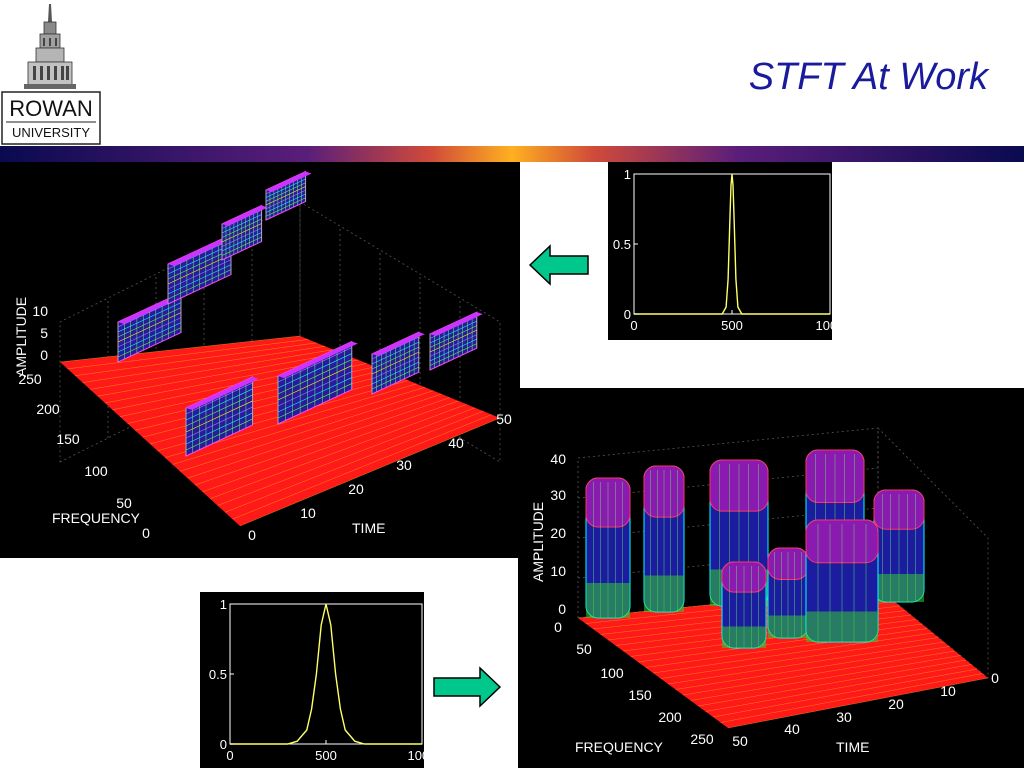  I want to click on surface-floor, so click(783, 658).